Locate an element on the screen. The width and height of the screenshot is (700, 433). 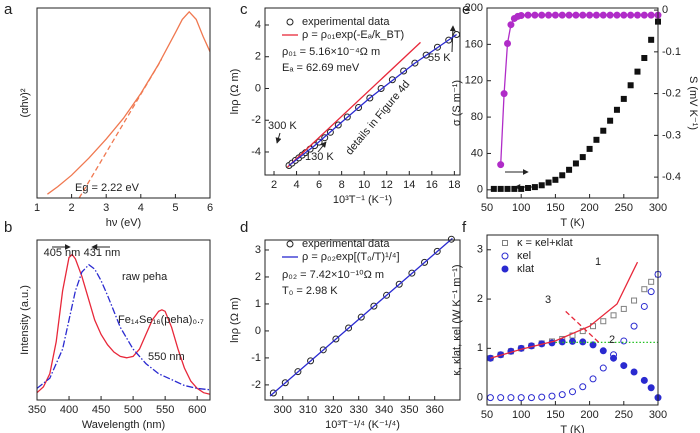
panel-label: c is located at coordinates (244, 9).